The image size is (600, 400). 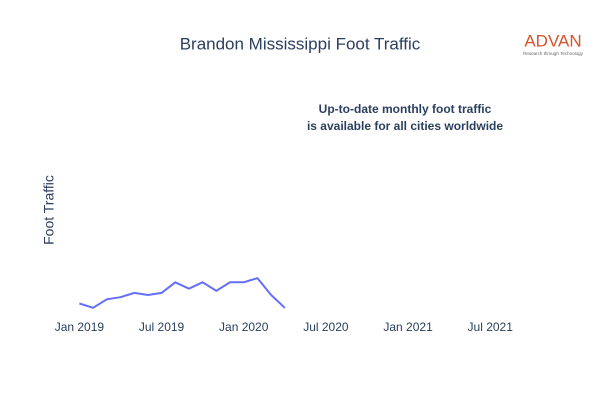 What do you see at coordinates (49, 210) in the screenshot?
I see `y-axis-label: Foot Traffic` at bounding box center [49, 210].